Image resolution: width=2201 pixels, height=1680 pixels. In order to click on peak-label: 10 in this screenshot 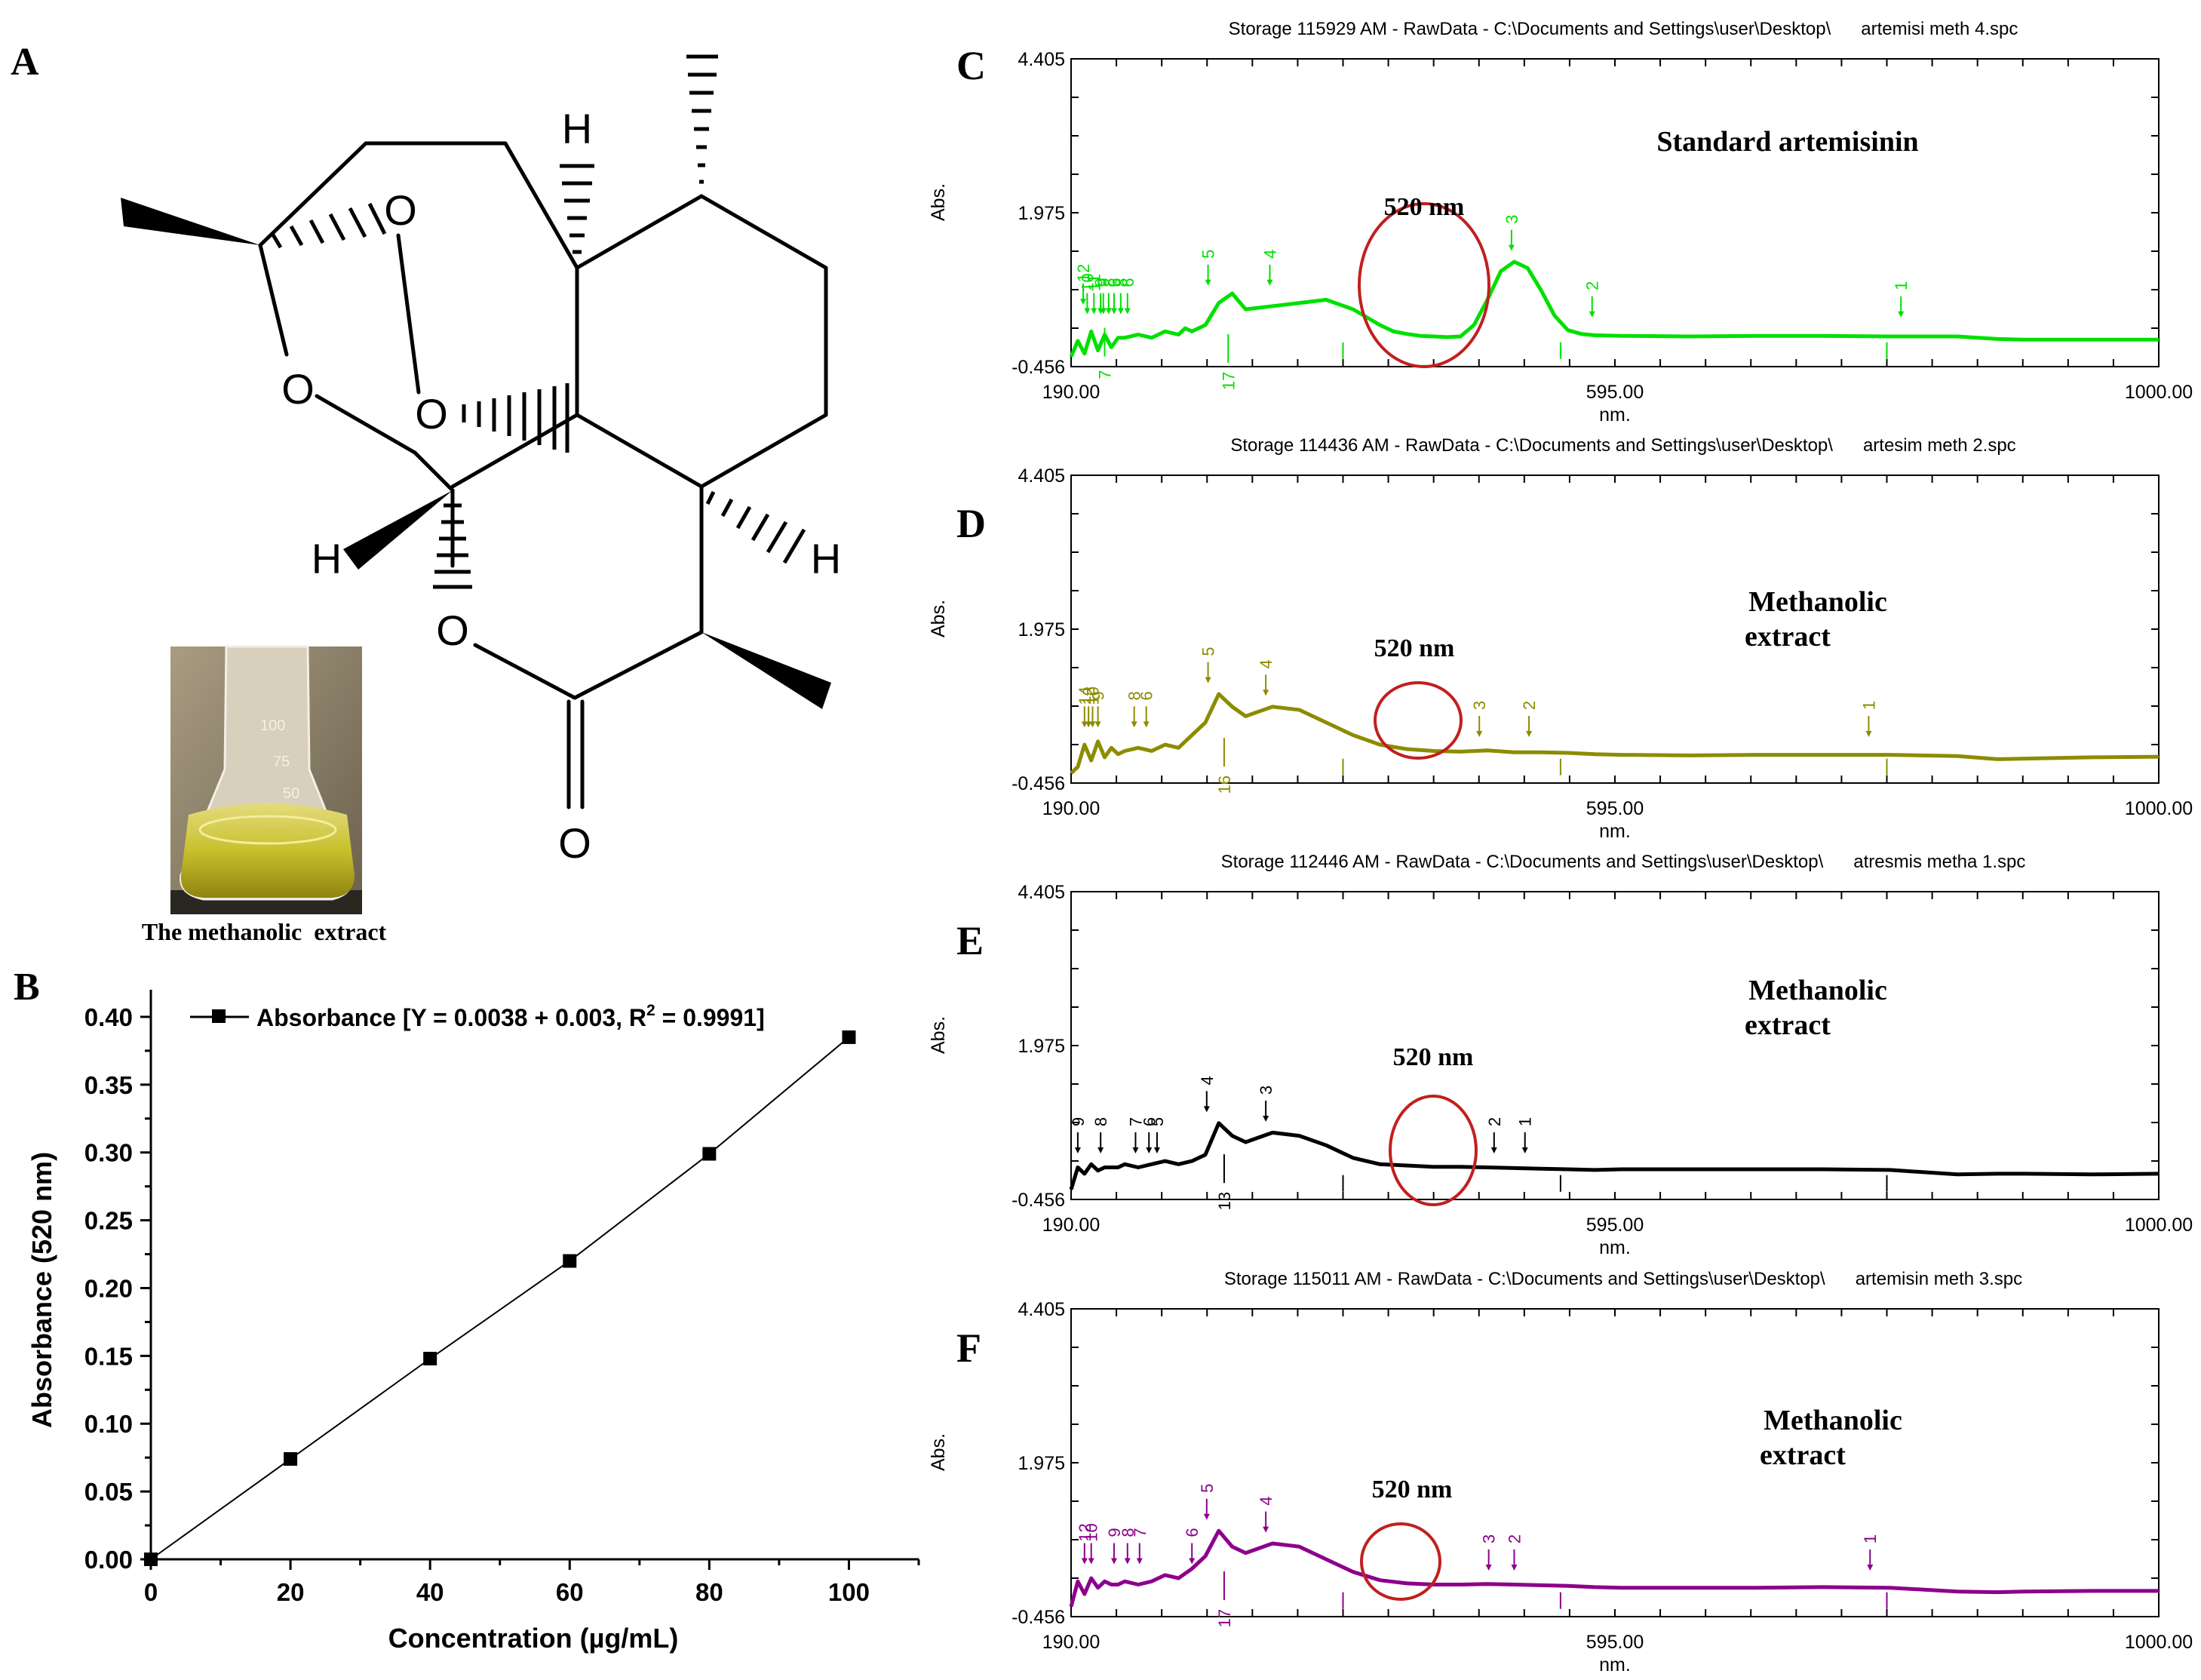, I will do `click(1087, 282)`.